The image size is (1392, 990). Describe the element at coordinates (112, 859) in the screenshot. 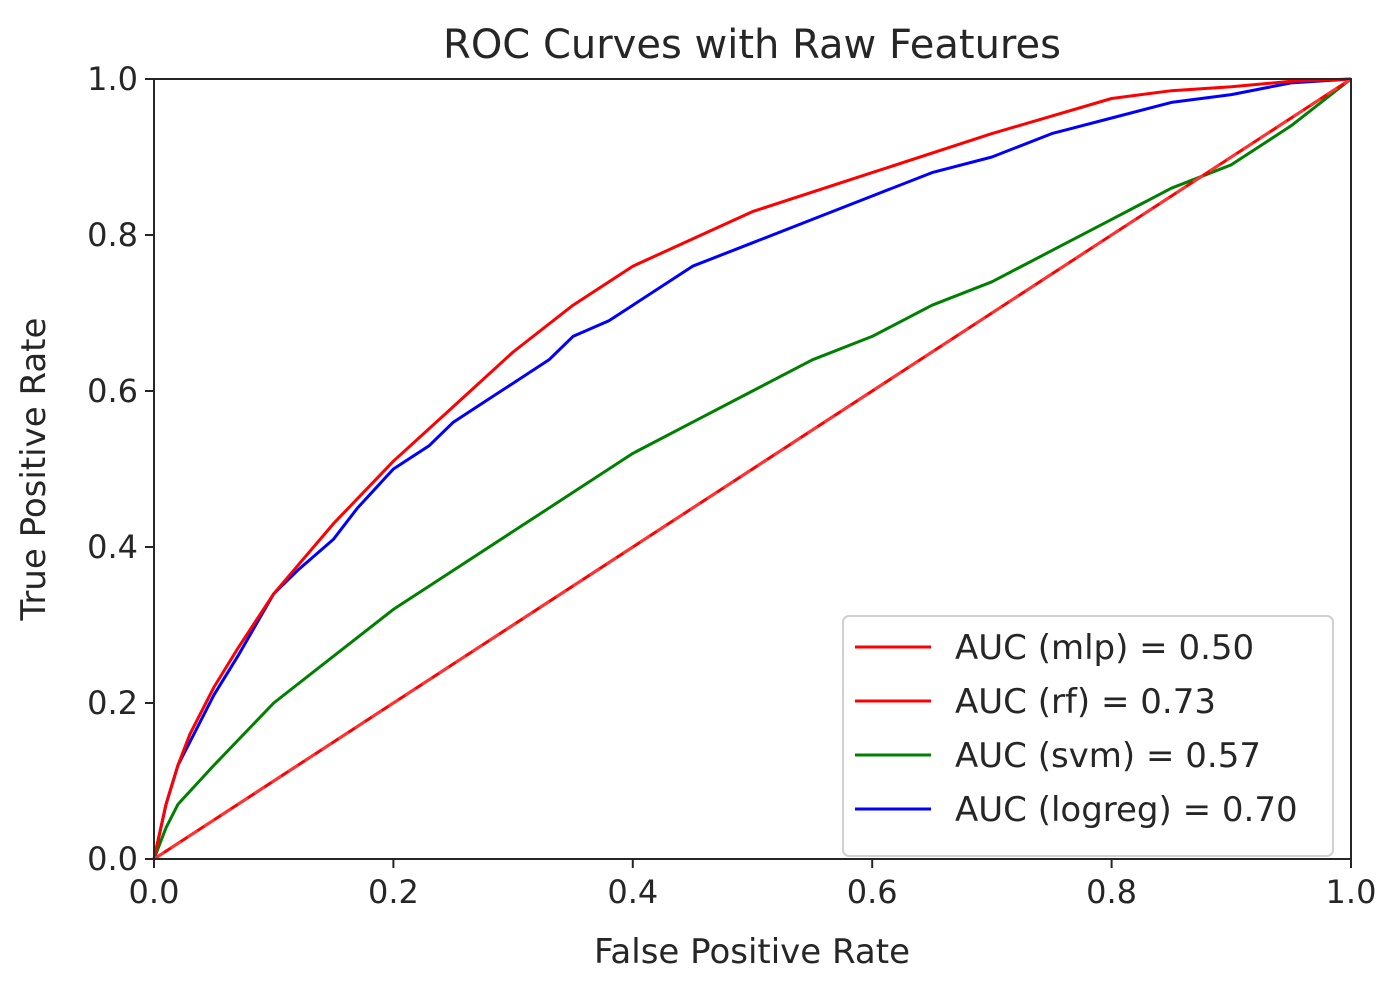

I see `y-tick-label: 0.0` at that location.